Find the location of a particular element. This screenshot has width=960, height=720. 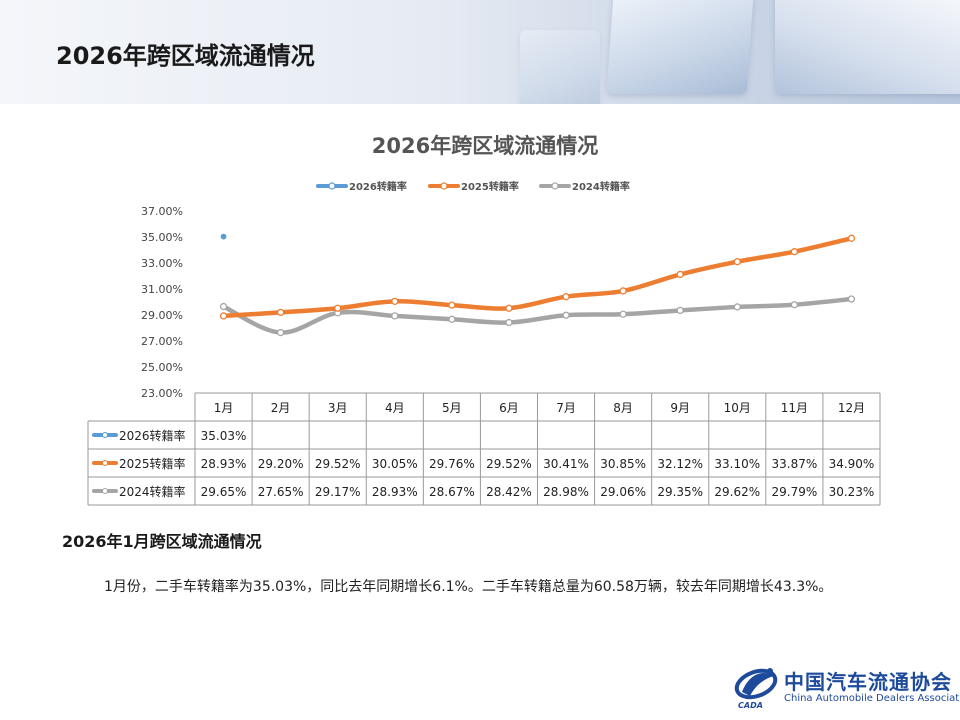

data-label: 30.85% is located at coordinates (623, 464).